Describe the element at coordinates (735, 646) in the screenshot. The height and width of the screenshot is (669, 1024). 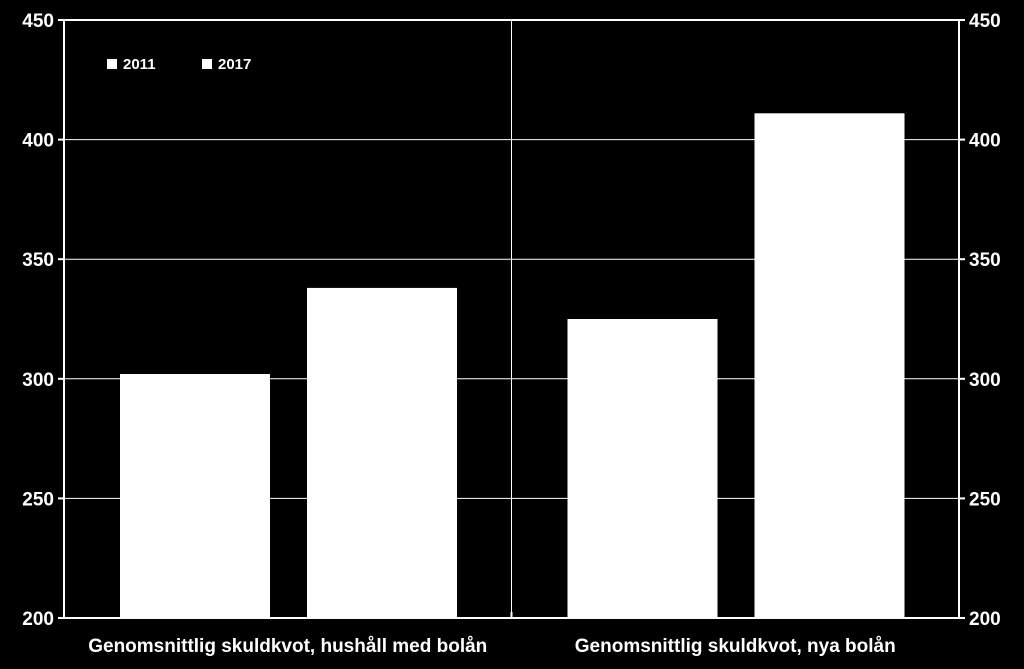
I see `category-label: Genomsnittlig skuldkvot, nya bolån` at that location.